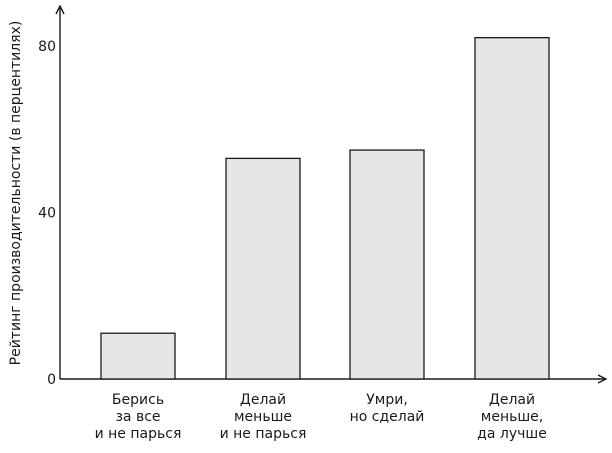 The image size is (612, 453). I want to click on category-label-line: да лучше, so click(512, 434).